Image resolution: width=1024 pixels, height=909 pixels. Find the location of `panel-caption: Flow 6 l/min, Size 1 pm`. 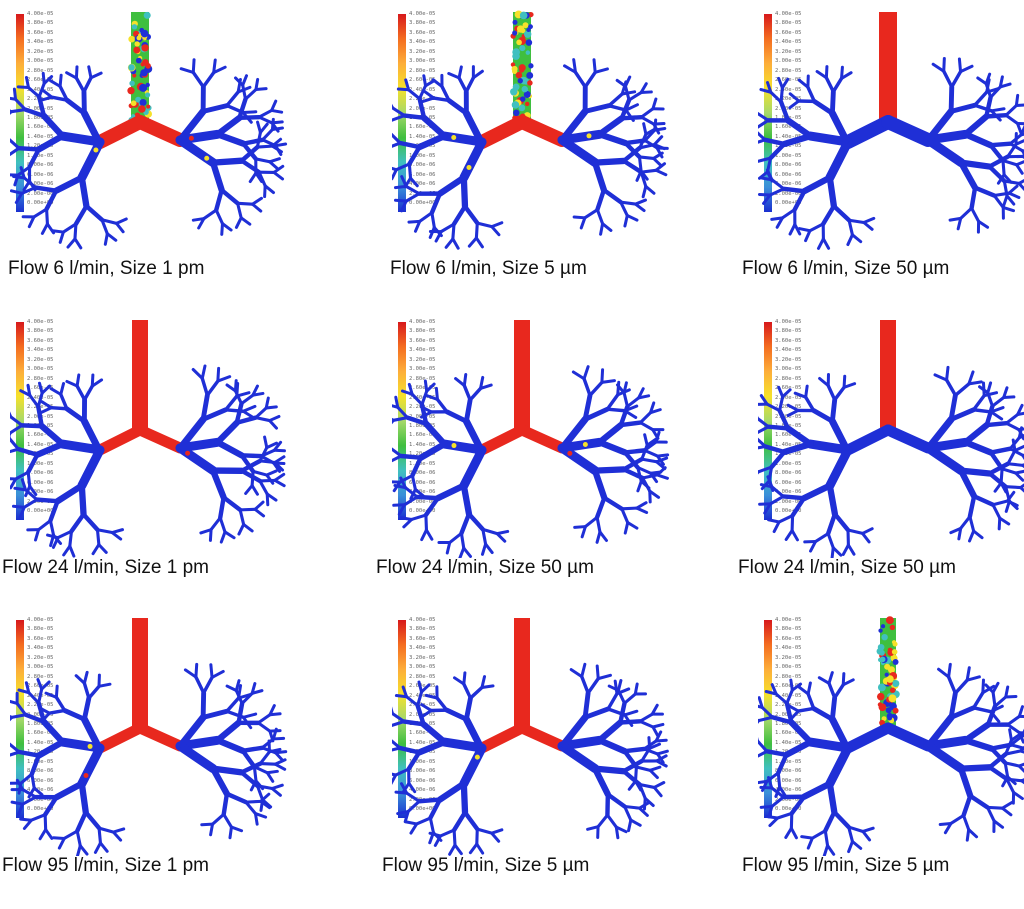

panel-caption: Flow 6 l/min, Size 1 pm is located at coordinates (106, 269).